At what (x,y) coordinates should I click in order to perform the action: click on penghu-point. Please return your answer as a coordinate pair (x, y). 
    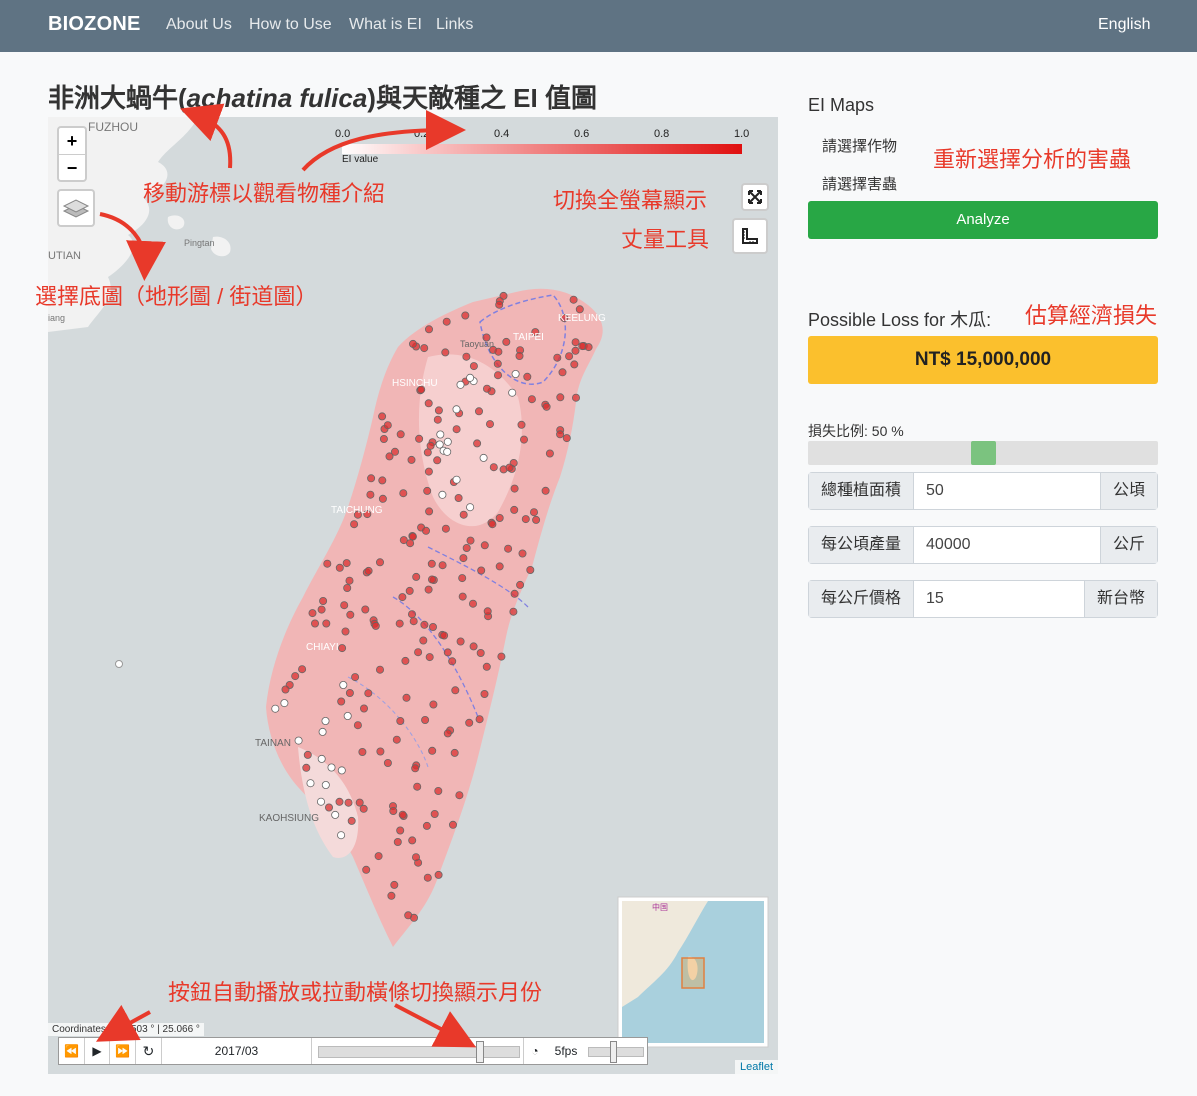
    Looking at the image, I should click on (119, 664).